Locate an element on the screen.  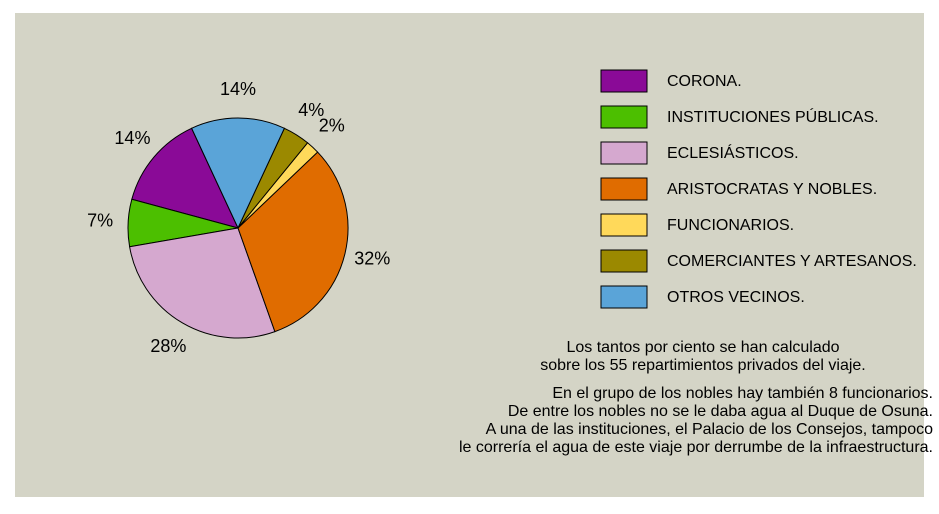
legend-label: OTROS VECINOS. is located at coordinates (736, 297).